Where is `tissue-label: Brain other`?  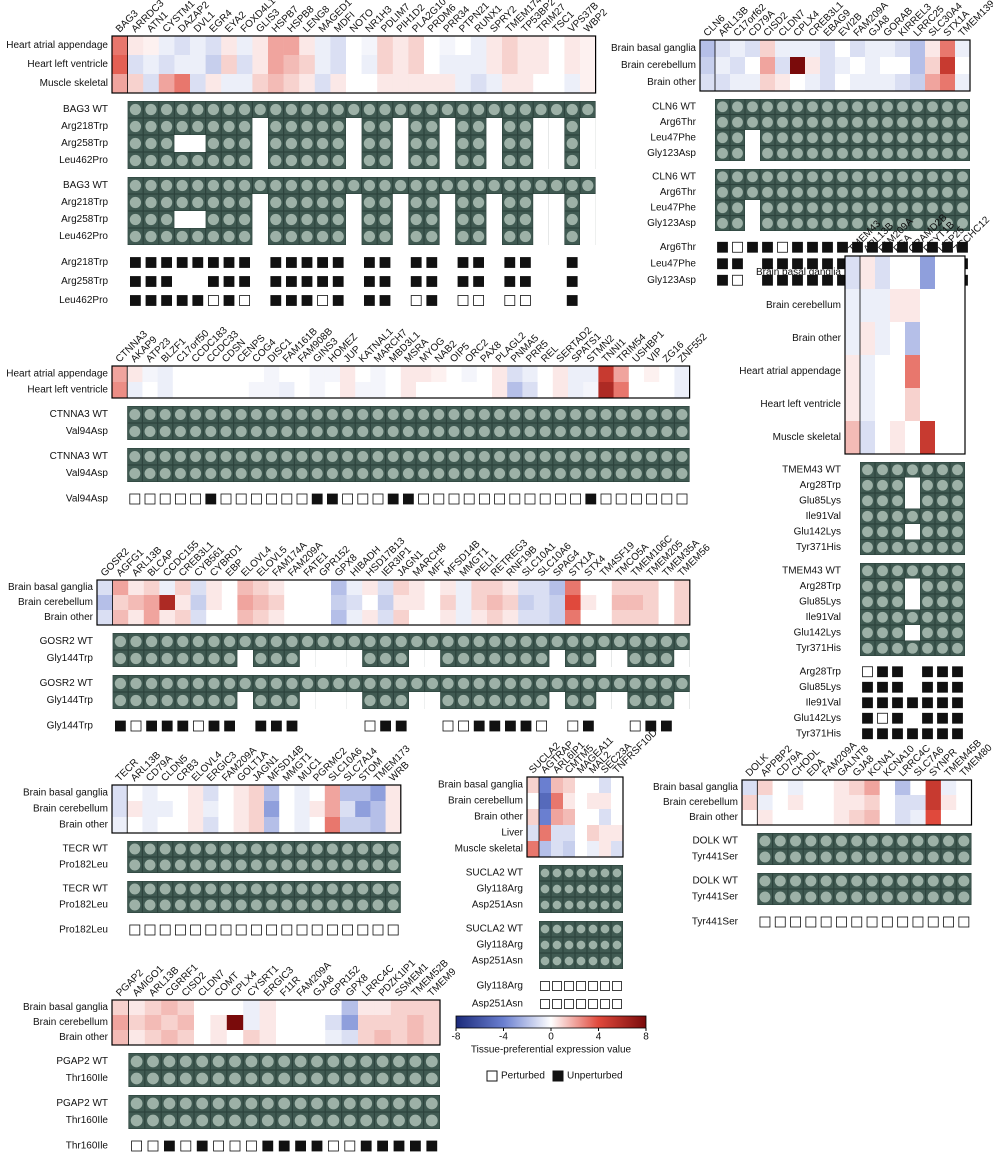 tissue-label: Brain other is located at coordinates (817, 338).